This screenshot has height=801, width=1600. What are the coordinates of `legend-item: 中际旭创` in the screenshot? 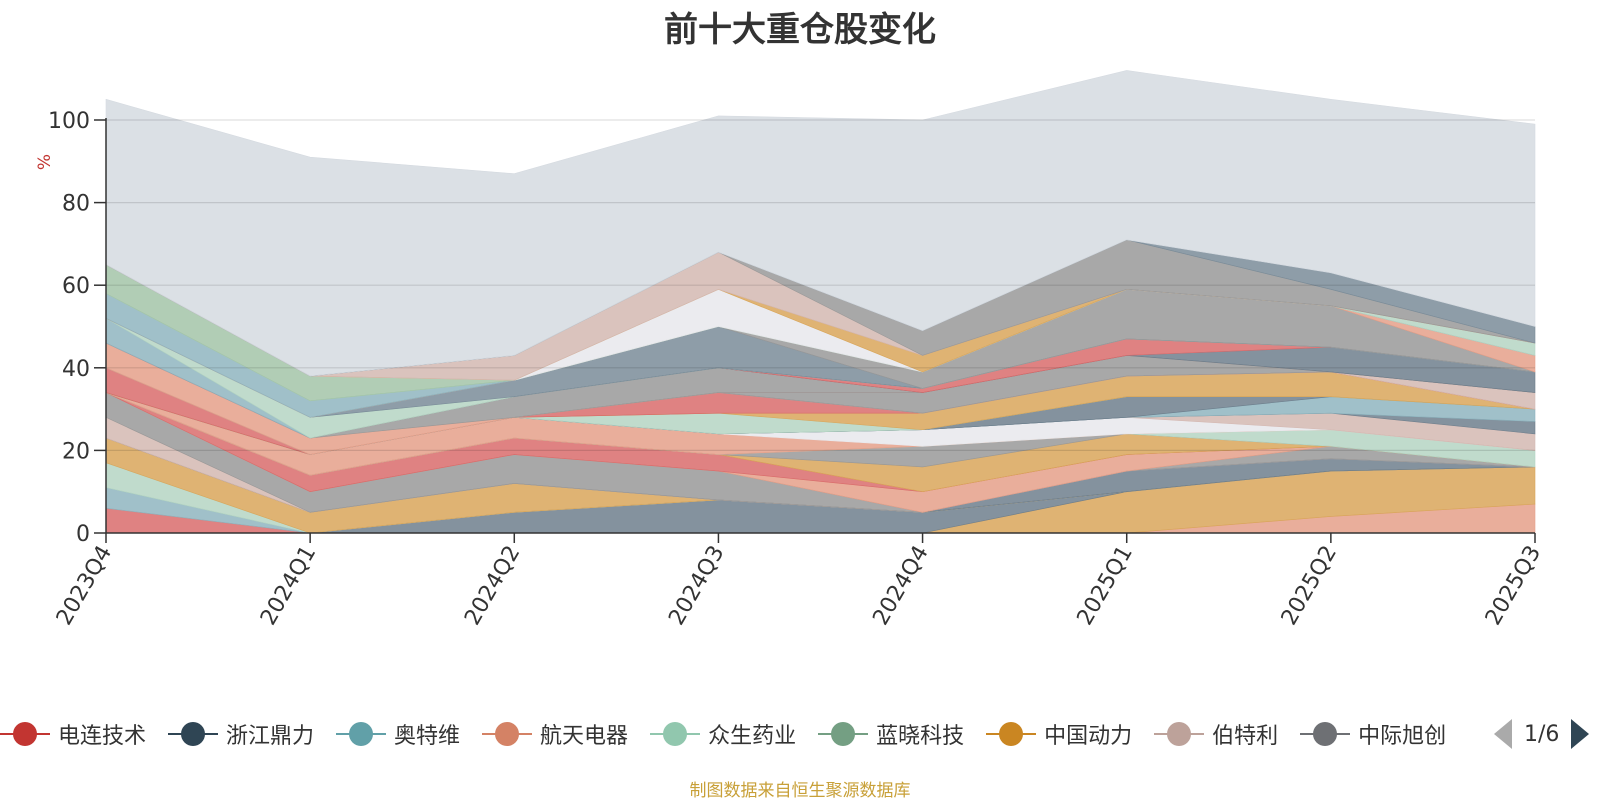 It's located at (1373, 734).